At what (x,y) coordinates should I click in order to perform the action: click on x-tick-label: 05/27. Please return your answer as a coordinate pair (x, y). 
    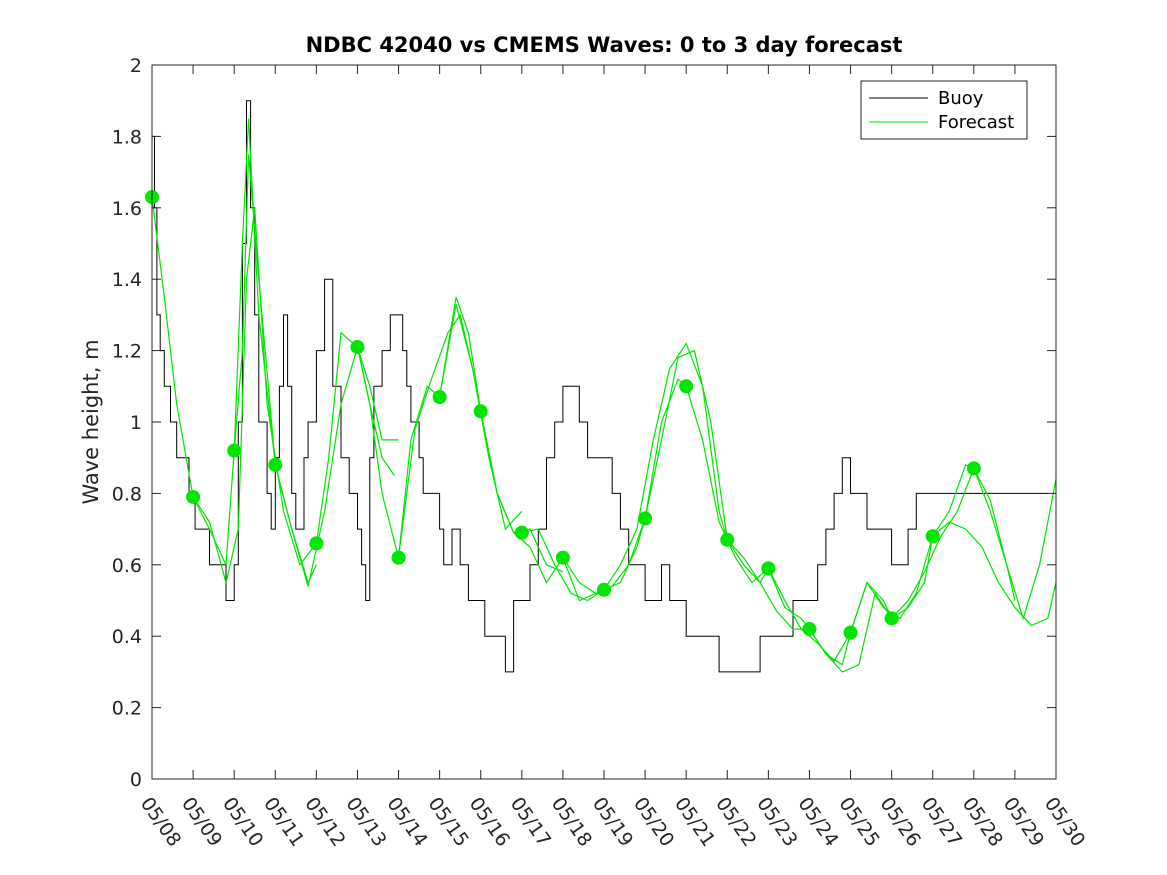
    Looking at the image, I should click on (941, 821).